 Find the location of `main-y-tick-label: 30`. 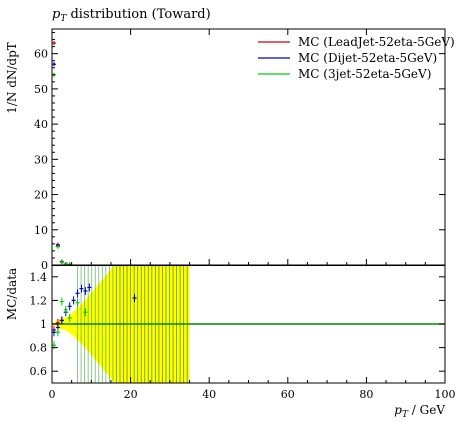

main-y-tick-label: 30 is located at coordinates (41, 159).